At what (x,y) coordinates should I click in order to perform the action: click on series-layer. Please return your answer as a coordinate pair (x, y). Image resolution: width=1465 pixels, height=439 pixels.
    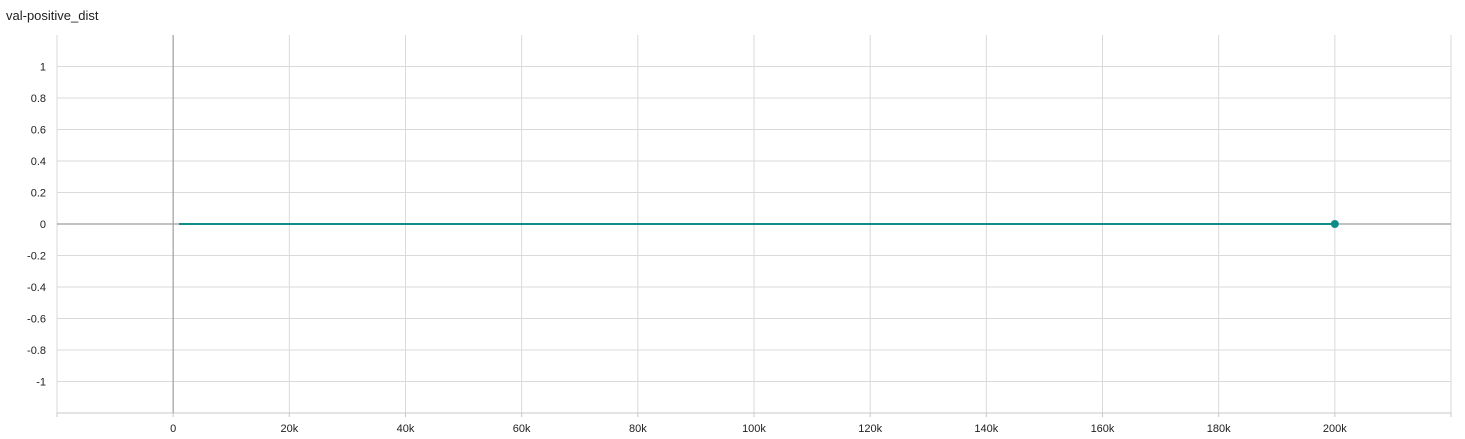
    Looking at the image, I should click on (758, 224).